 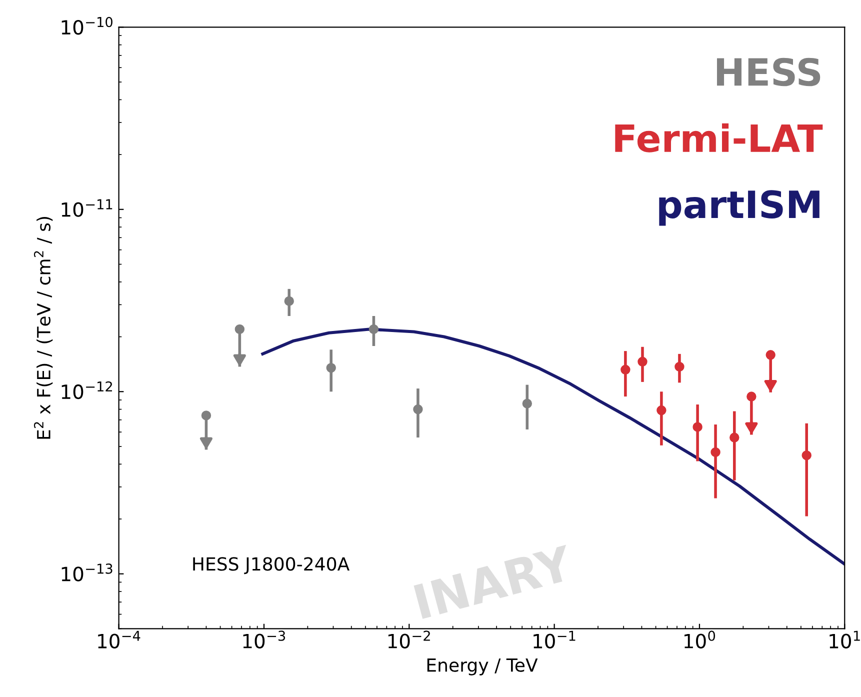 I want to click on x-tick-label: 10$^{−1}$, so click(x=555, y=639).